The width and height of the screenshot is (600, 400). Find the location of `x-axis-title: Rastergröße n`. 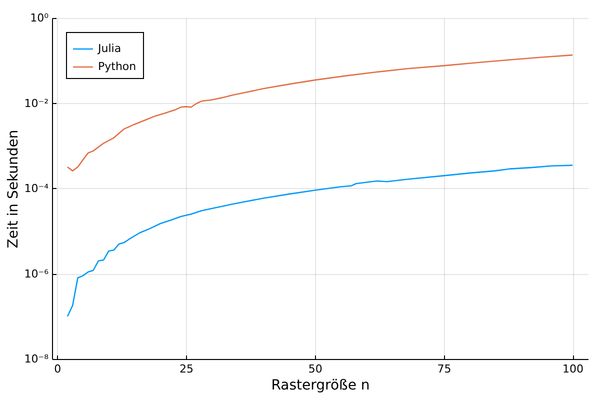

x-axis-title: Rastergröße n is located at coordinates (320, 386).